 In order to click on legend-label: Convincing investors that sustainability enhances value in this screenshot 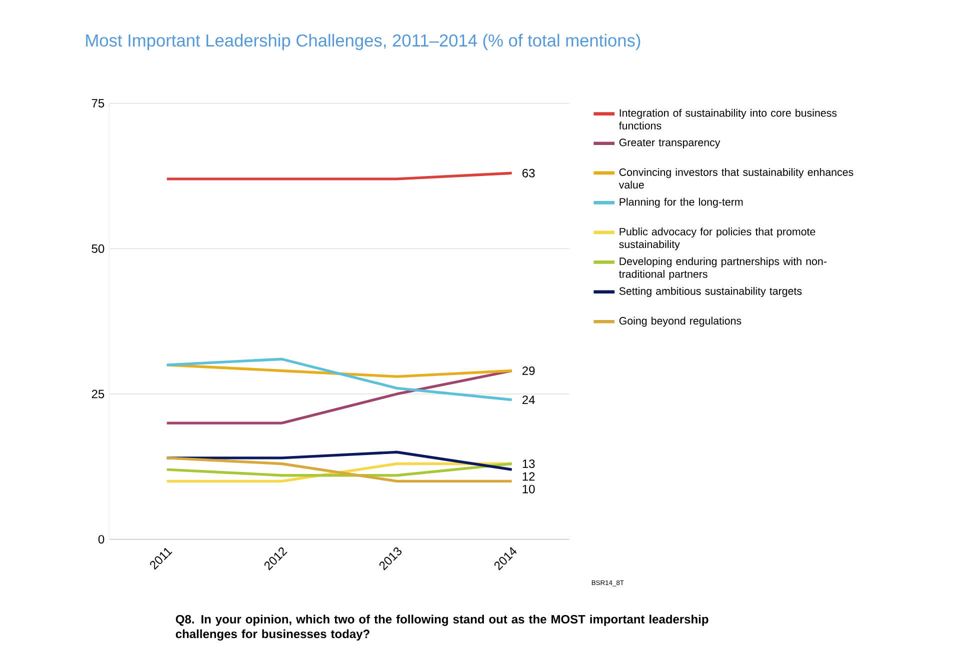, I will do `click(736, 178)`.